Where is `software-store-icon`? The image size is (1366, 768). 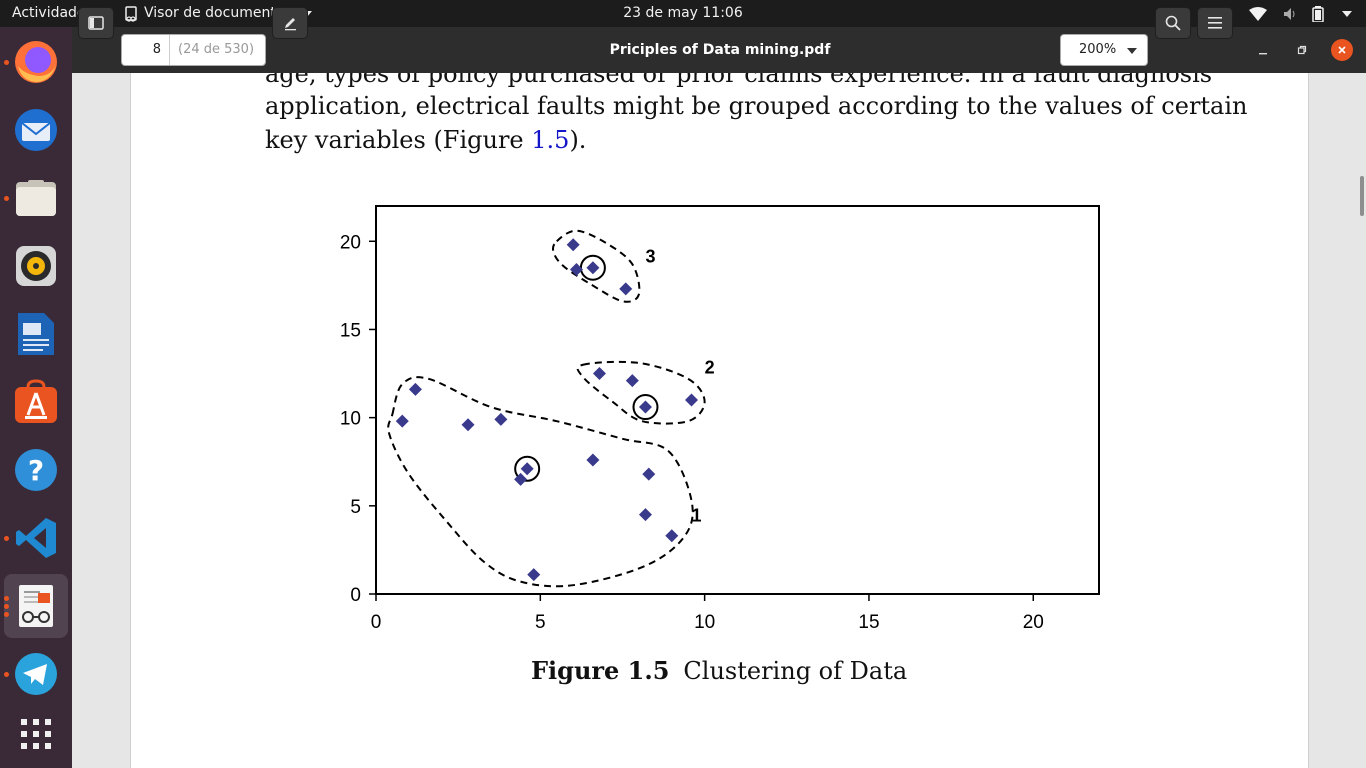 software-store-icon is located at coordinates (36, 401).